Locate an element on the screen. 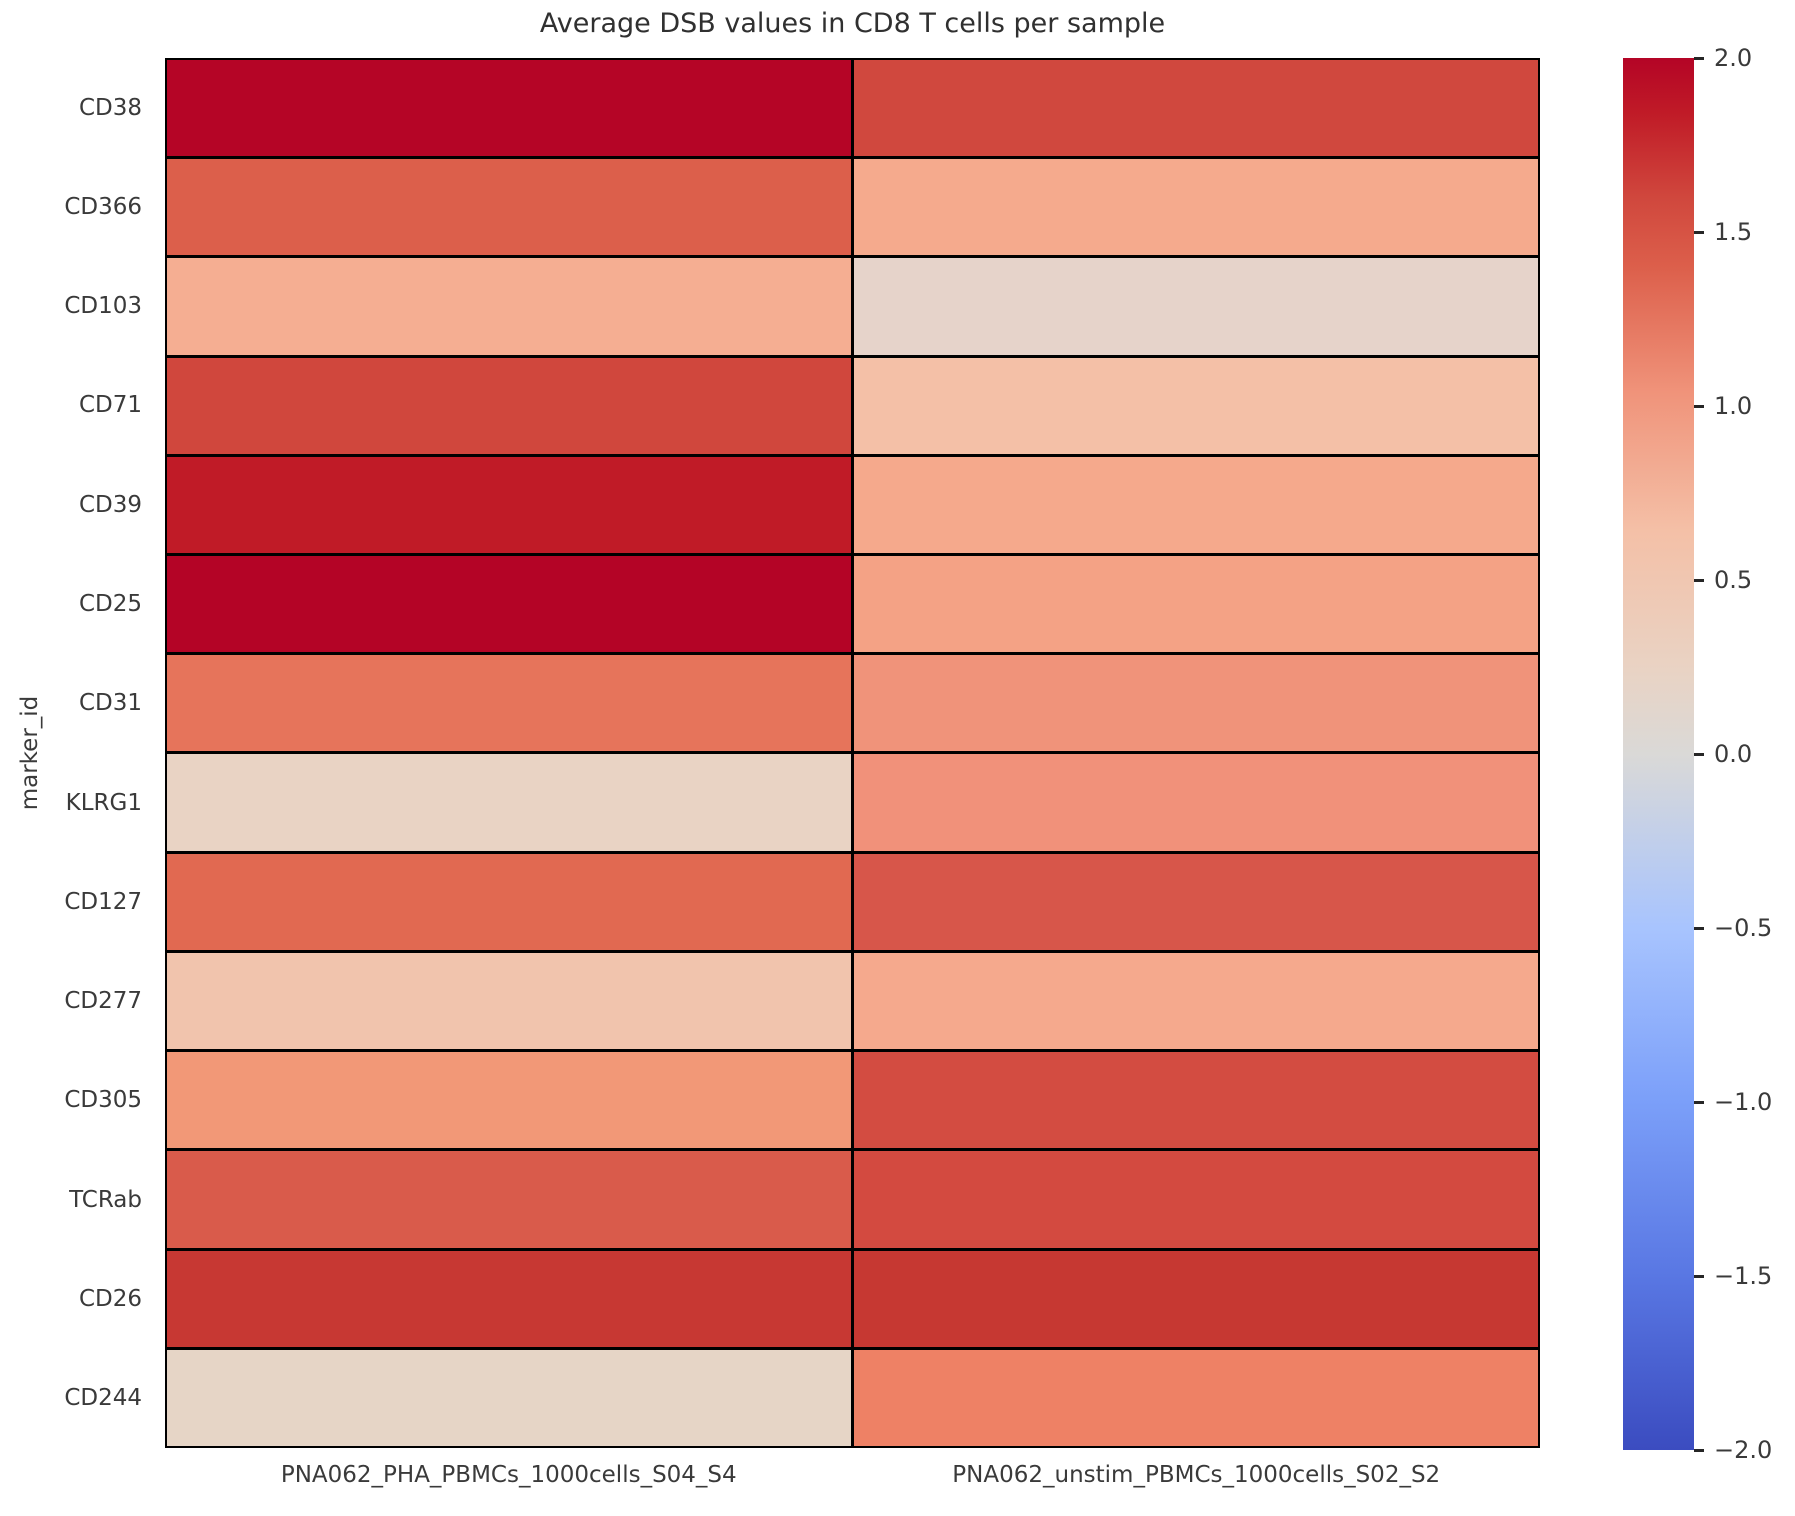 The width and height of the screenshot is (1795, 1516). y-tick-label: CD127 is located at coordinates (103, 901).